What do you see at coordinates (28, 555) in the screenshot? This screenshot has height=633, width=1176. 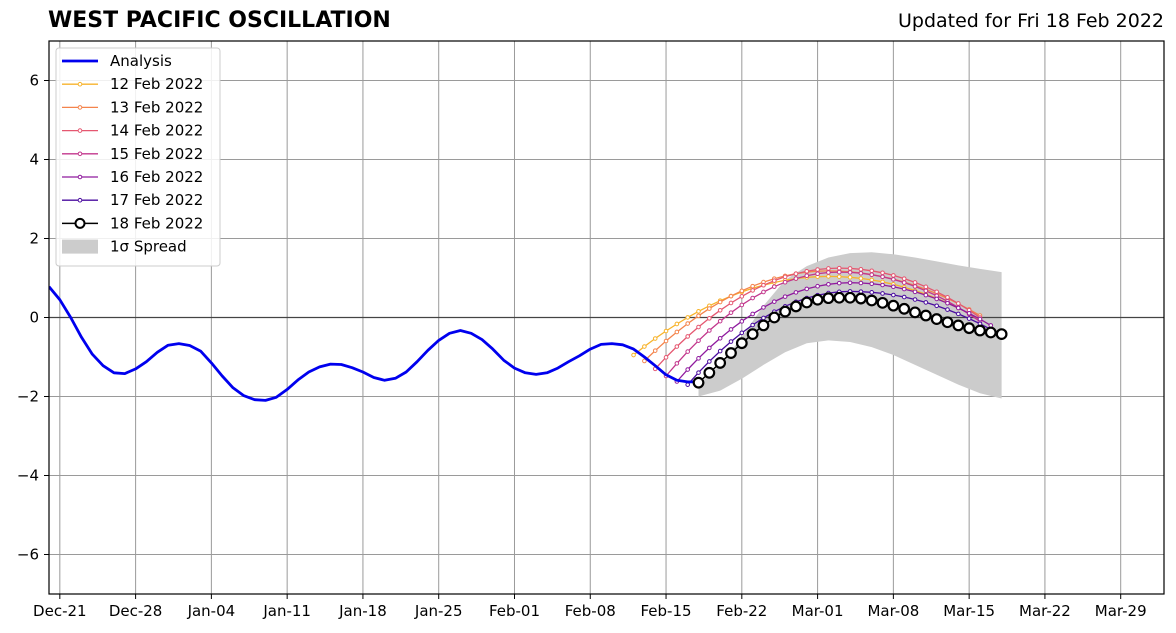 I see `y-tick-label: −6` at bounding box center [28, 555].